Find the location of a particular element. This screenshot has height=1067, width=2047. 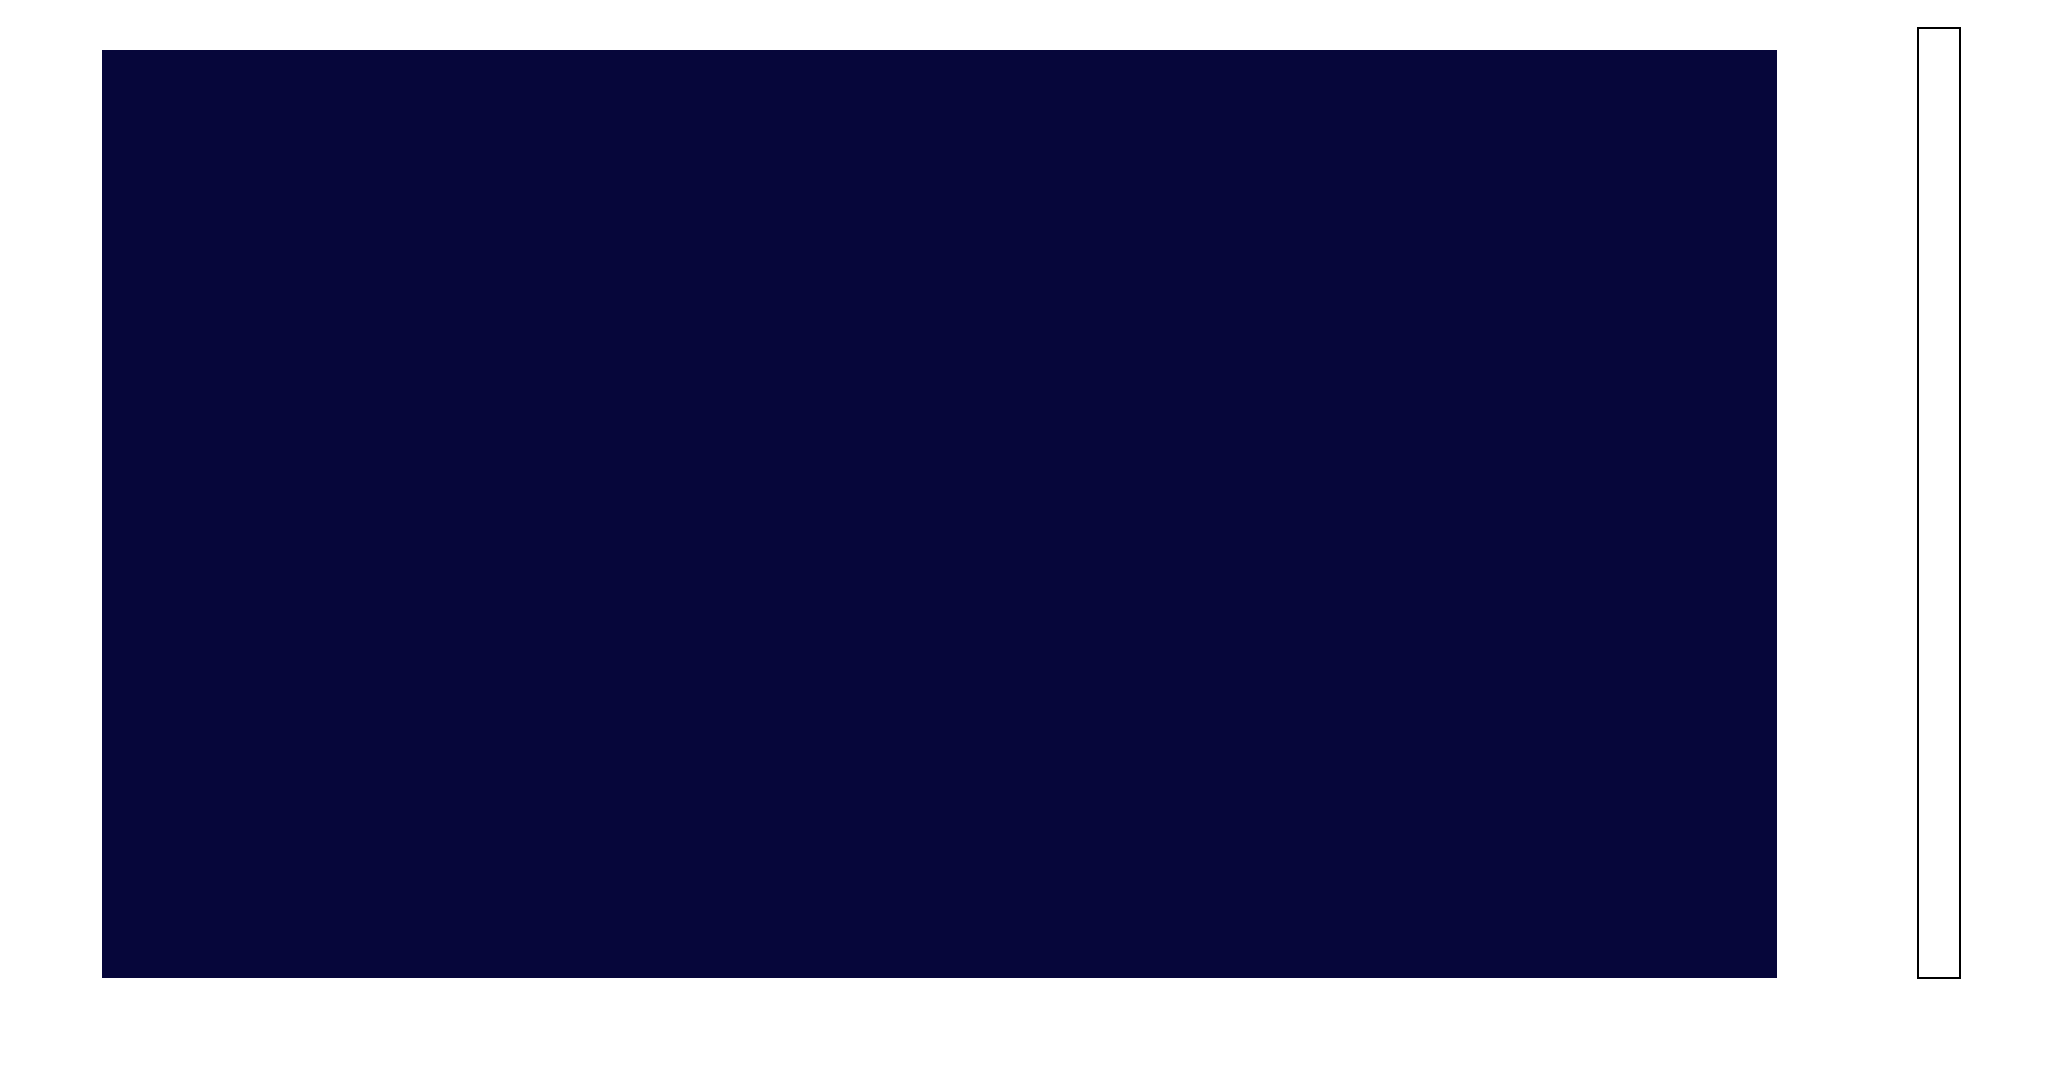

colorbar-gradient is located at coordinates (1939, 503).